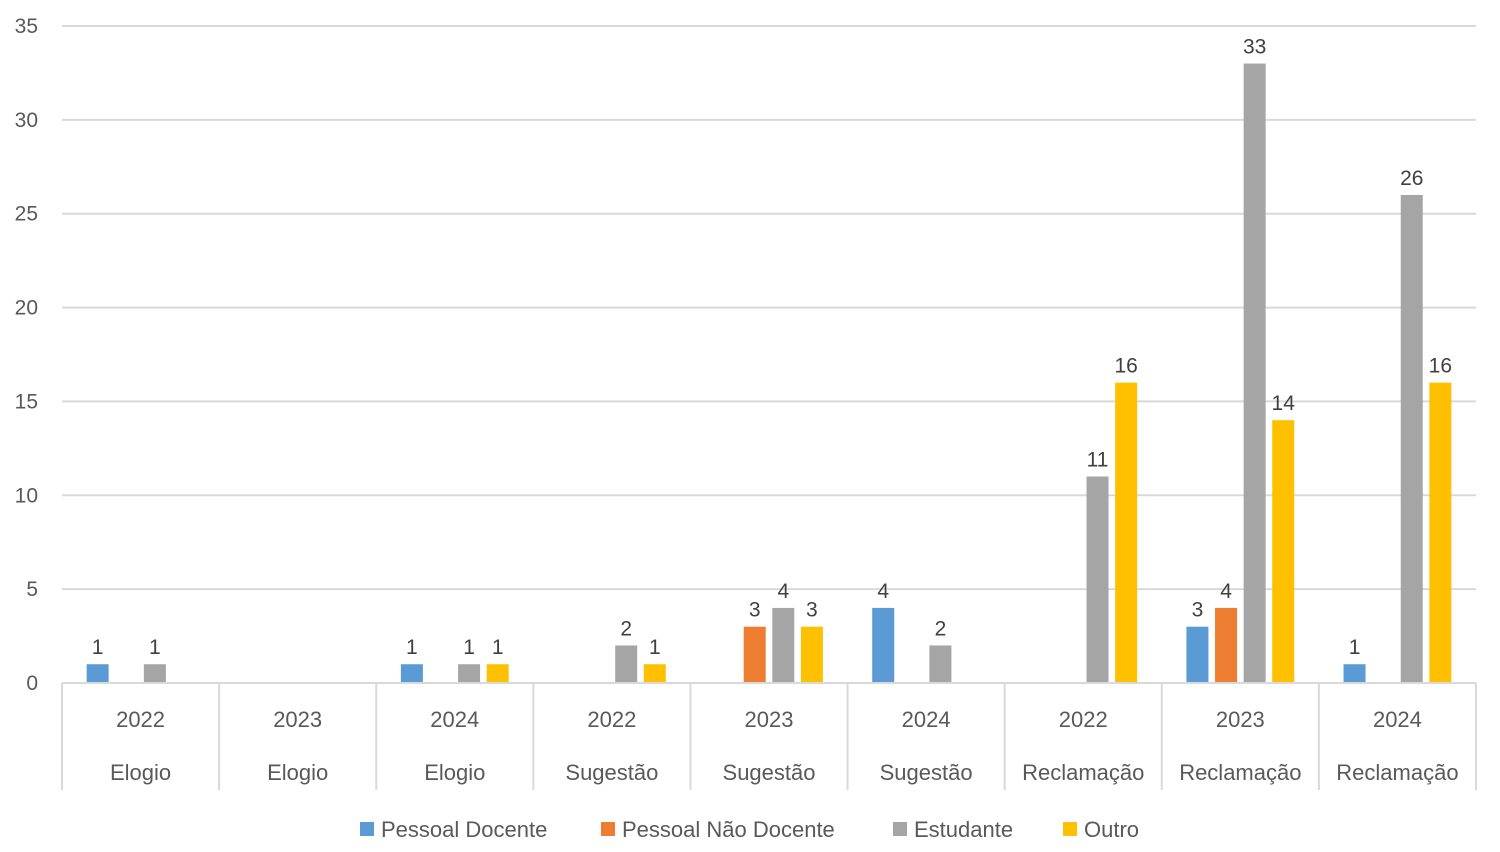 The width and height of the screenshot is (1500, 852). Describe the element at coordinates (26, 495) in the screenshot. I see `y-tick-label: 10` at that location.